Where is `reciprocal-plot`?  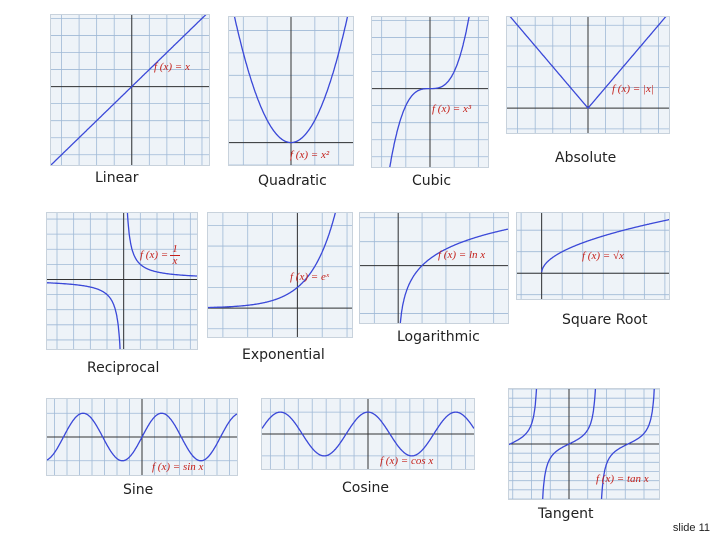 reciprocal-plot is located at coordinates (122, 281).